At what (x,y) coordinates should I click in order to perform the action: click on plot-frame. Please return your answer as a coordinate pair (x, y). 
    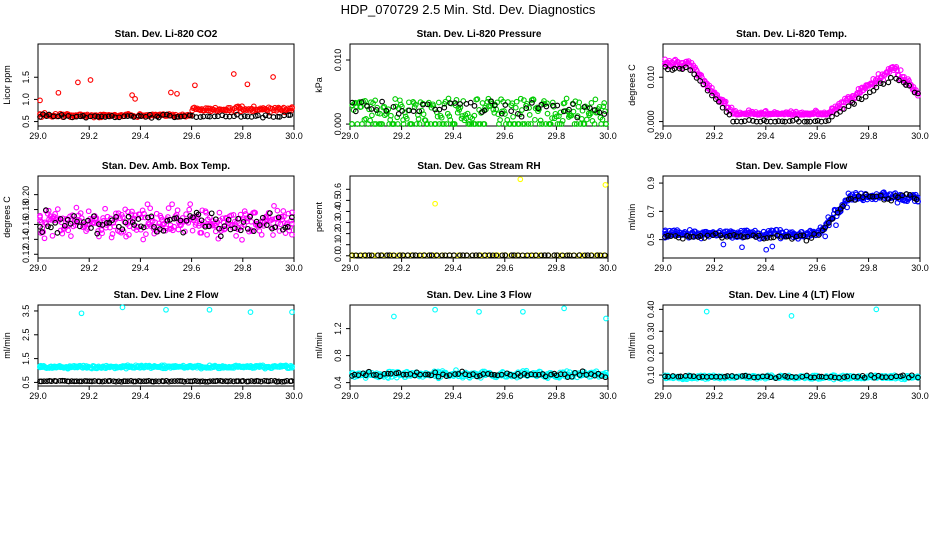
    Looking at the image, I should click on (166, 345).